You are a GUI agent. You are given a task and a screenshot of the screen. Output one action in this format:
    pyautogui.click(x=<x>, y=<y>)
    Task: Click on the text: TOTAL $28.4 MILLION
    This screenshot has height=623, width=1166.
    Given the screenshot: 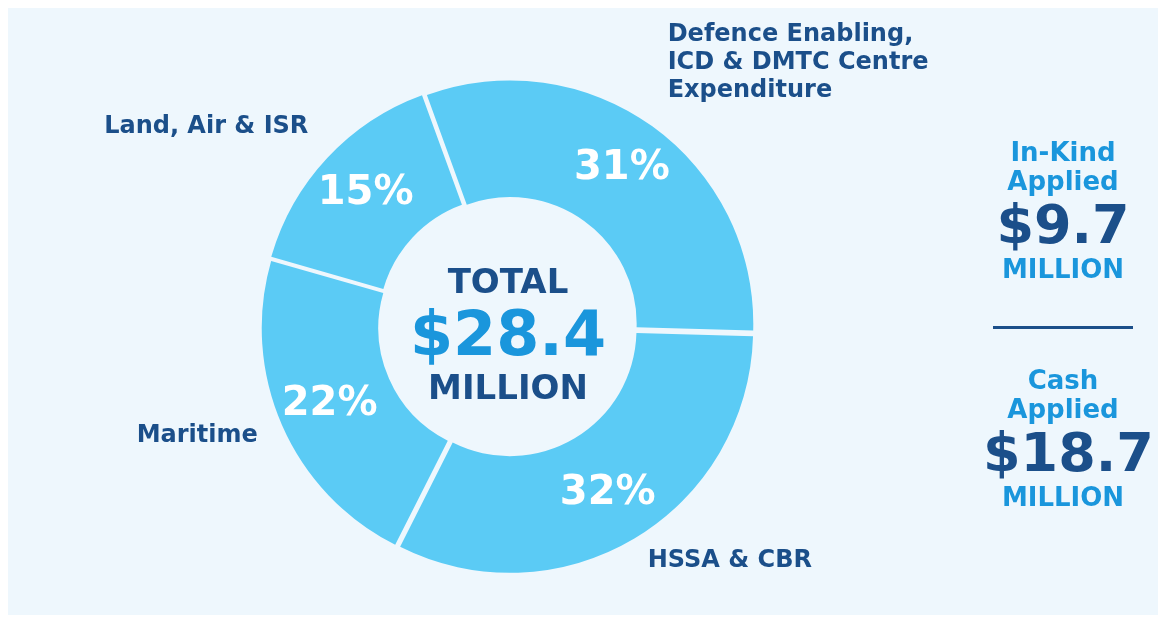 What is the action you would take?
    pyautogui.click(x=508, y=334)
    